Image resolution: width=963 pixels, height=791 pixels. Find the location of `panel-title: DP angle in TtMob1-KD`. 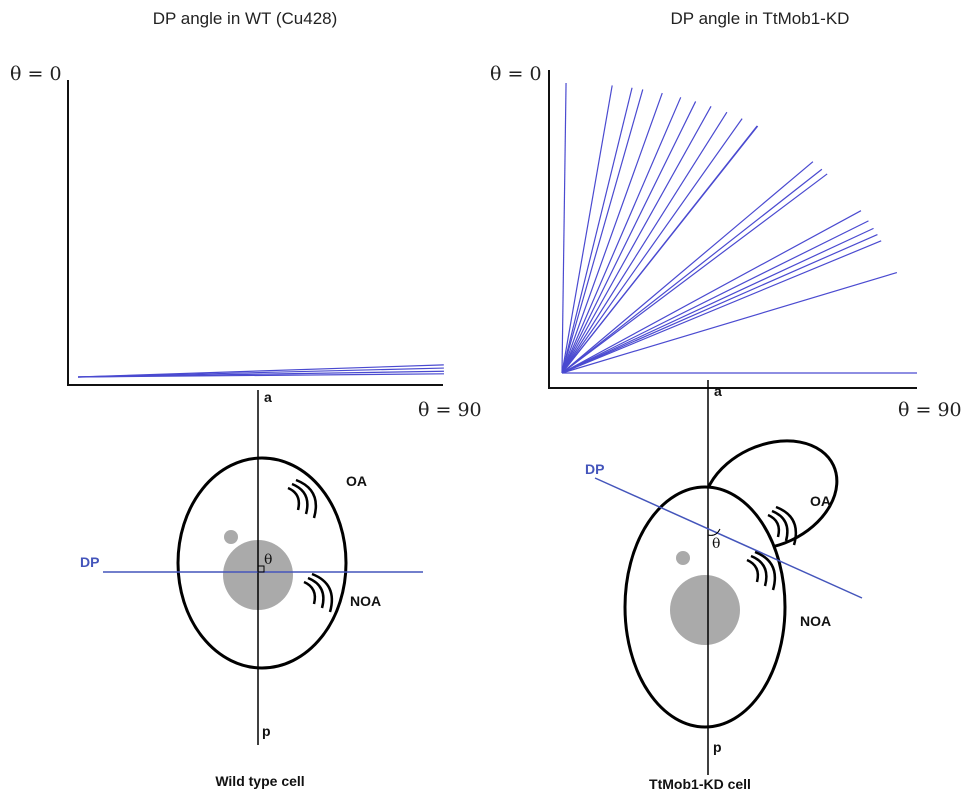

panel-title: DP angle in TtMob1-KD is located at coordinates (760, 18).